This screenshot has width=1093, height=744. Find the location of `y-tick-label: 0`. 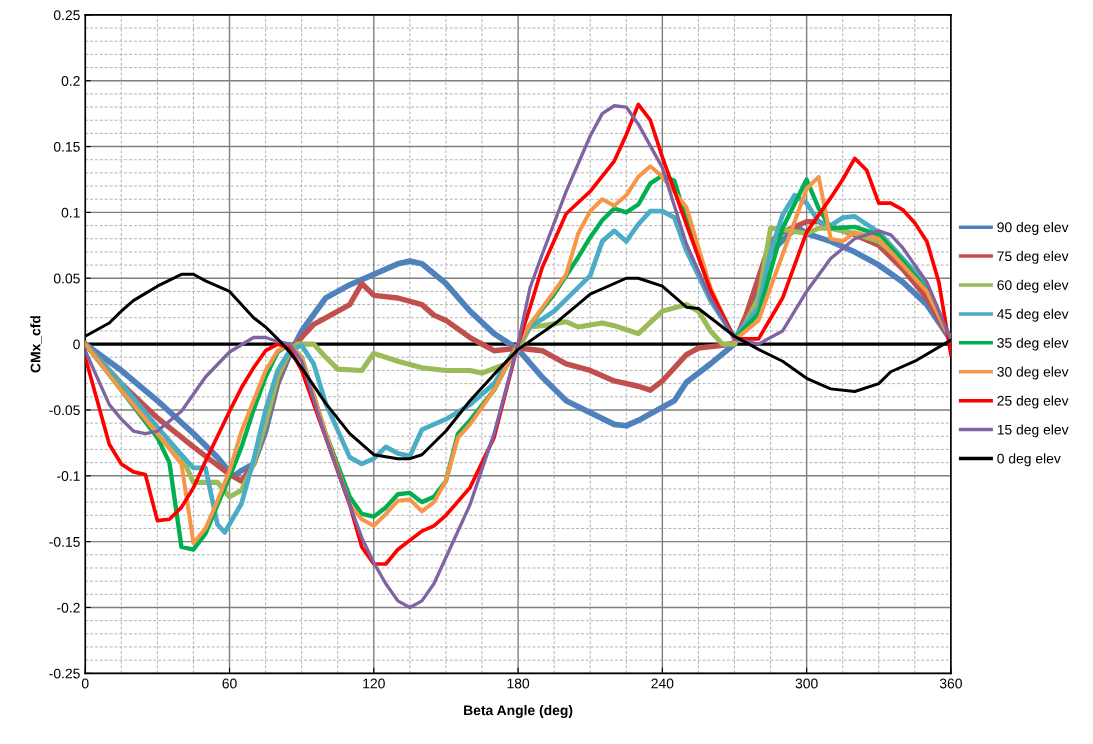

y-tick-label: 0 is located at coordinates (76, 344).